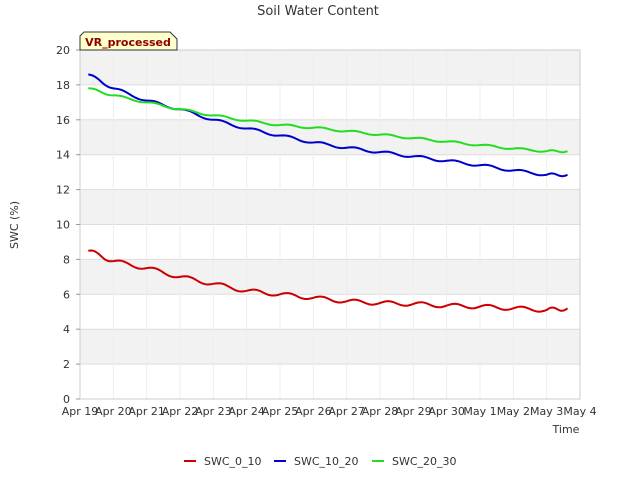  I want to click on y-tick-label: 16, so click(63, 120).